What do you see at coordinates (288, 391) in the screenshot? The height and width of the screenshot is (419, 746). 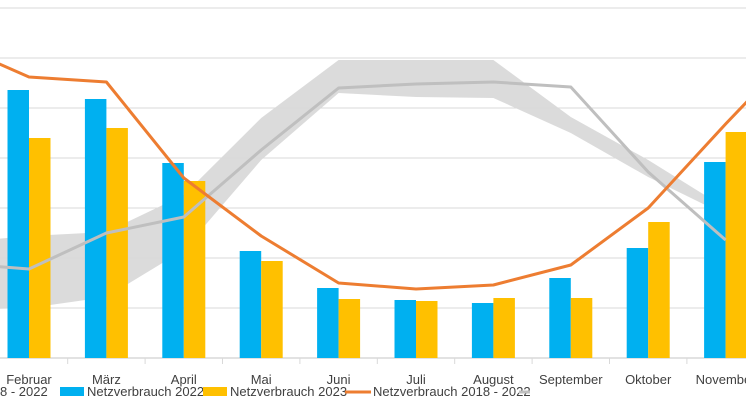 I see `legend-label-2023: Netzverbrauch 2023` at bounding box center [288, 391].